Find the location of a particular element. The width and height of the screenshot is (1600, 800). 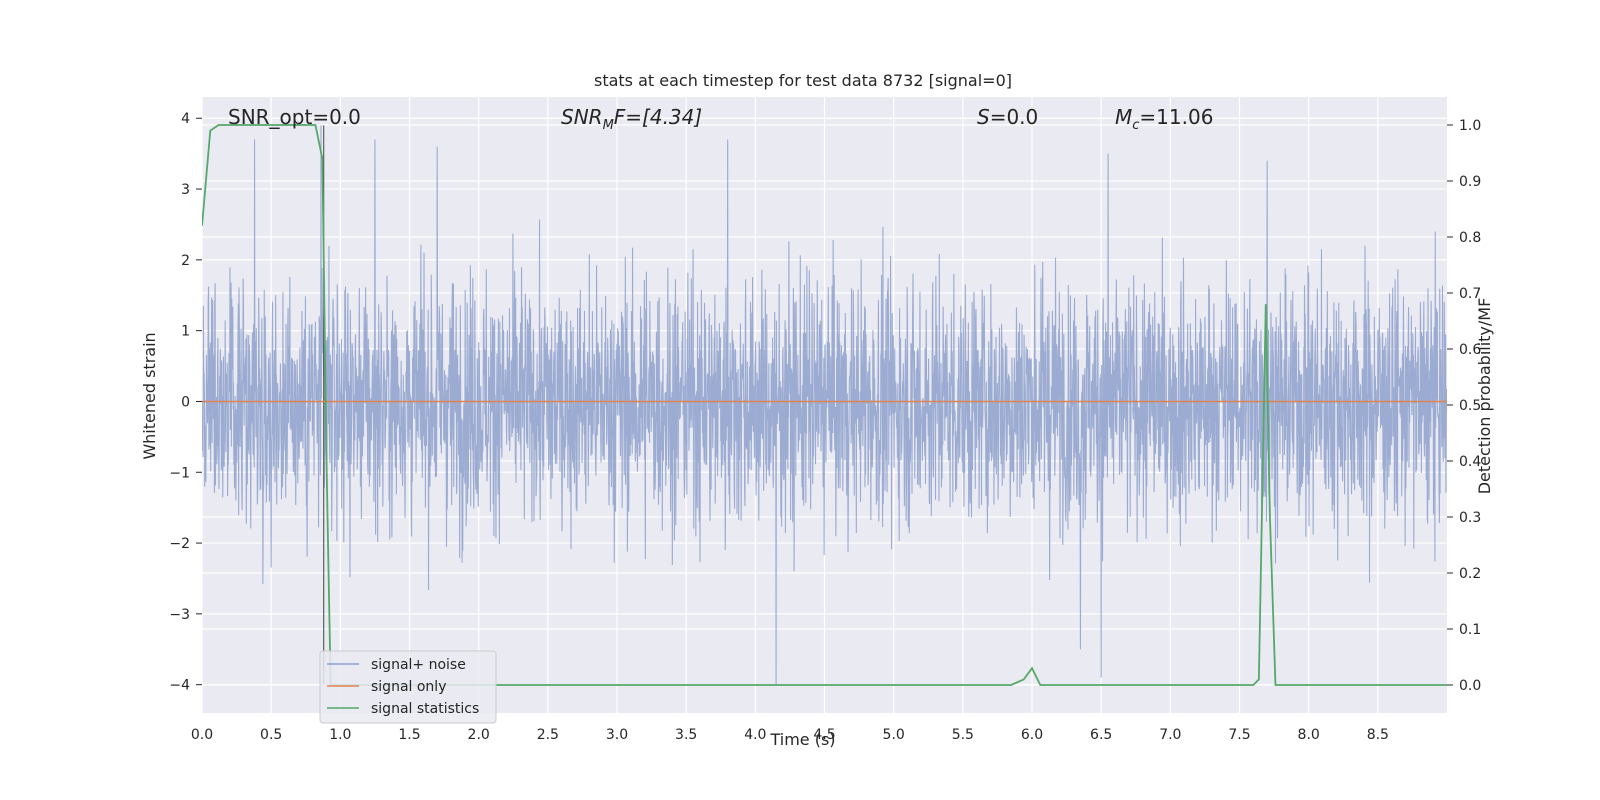

x-tick-label-13: 6.5 is located at coordinates (1101, 735).